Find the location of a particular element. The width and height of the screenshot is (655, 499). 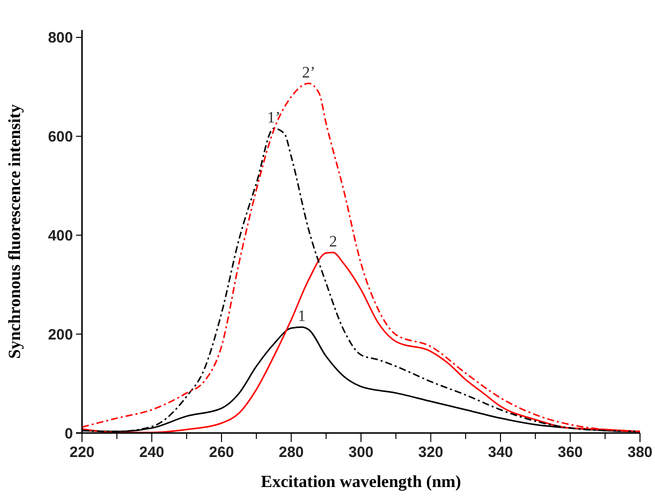

x-tick-label: 240 is located at coordinates (151, 452).